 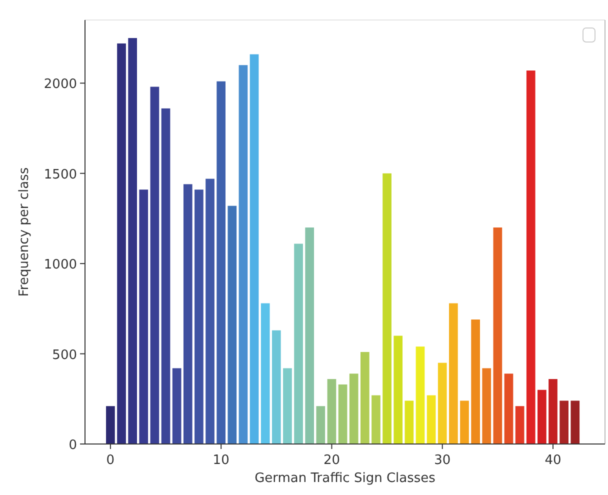 I want to click on x-tick-label: 20, so click(x=331, y=460).